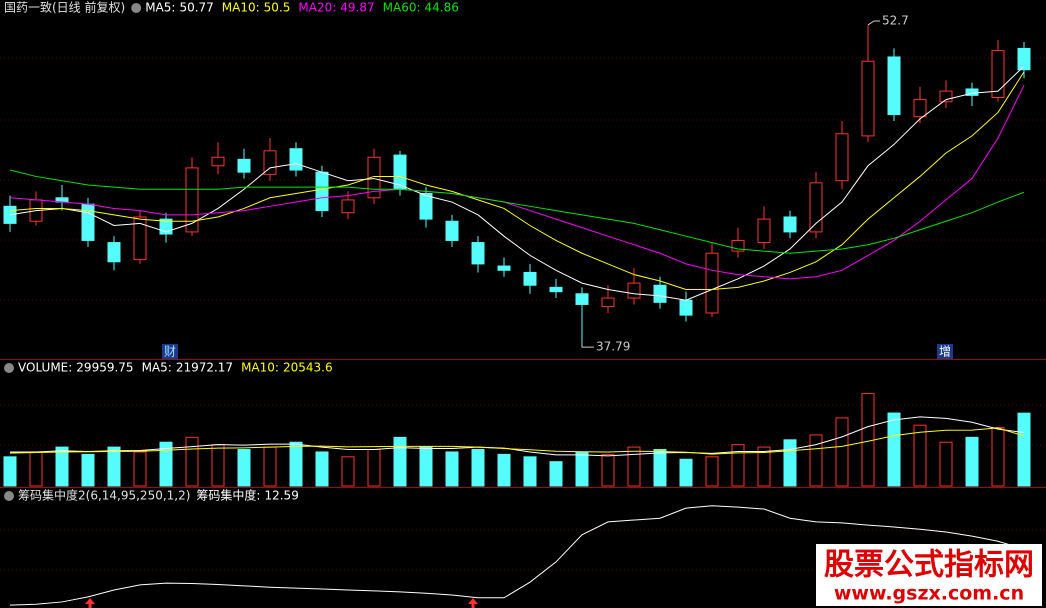  What do you see at coordinates (613, 347) in the screenshot?
I see `low-label: 37.79` at bounding box center [613, 347].